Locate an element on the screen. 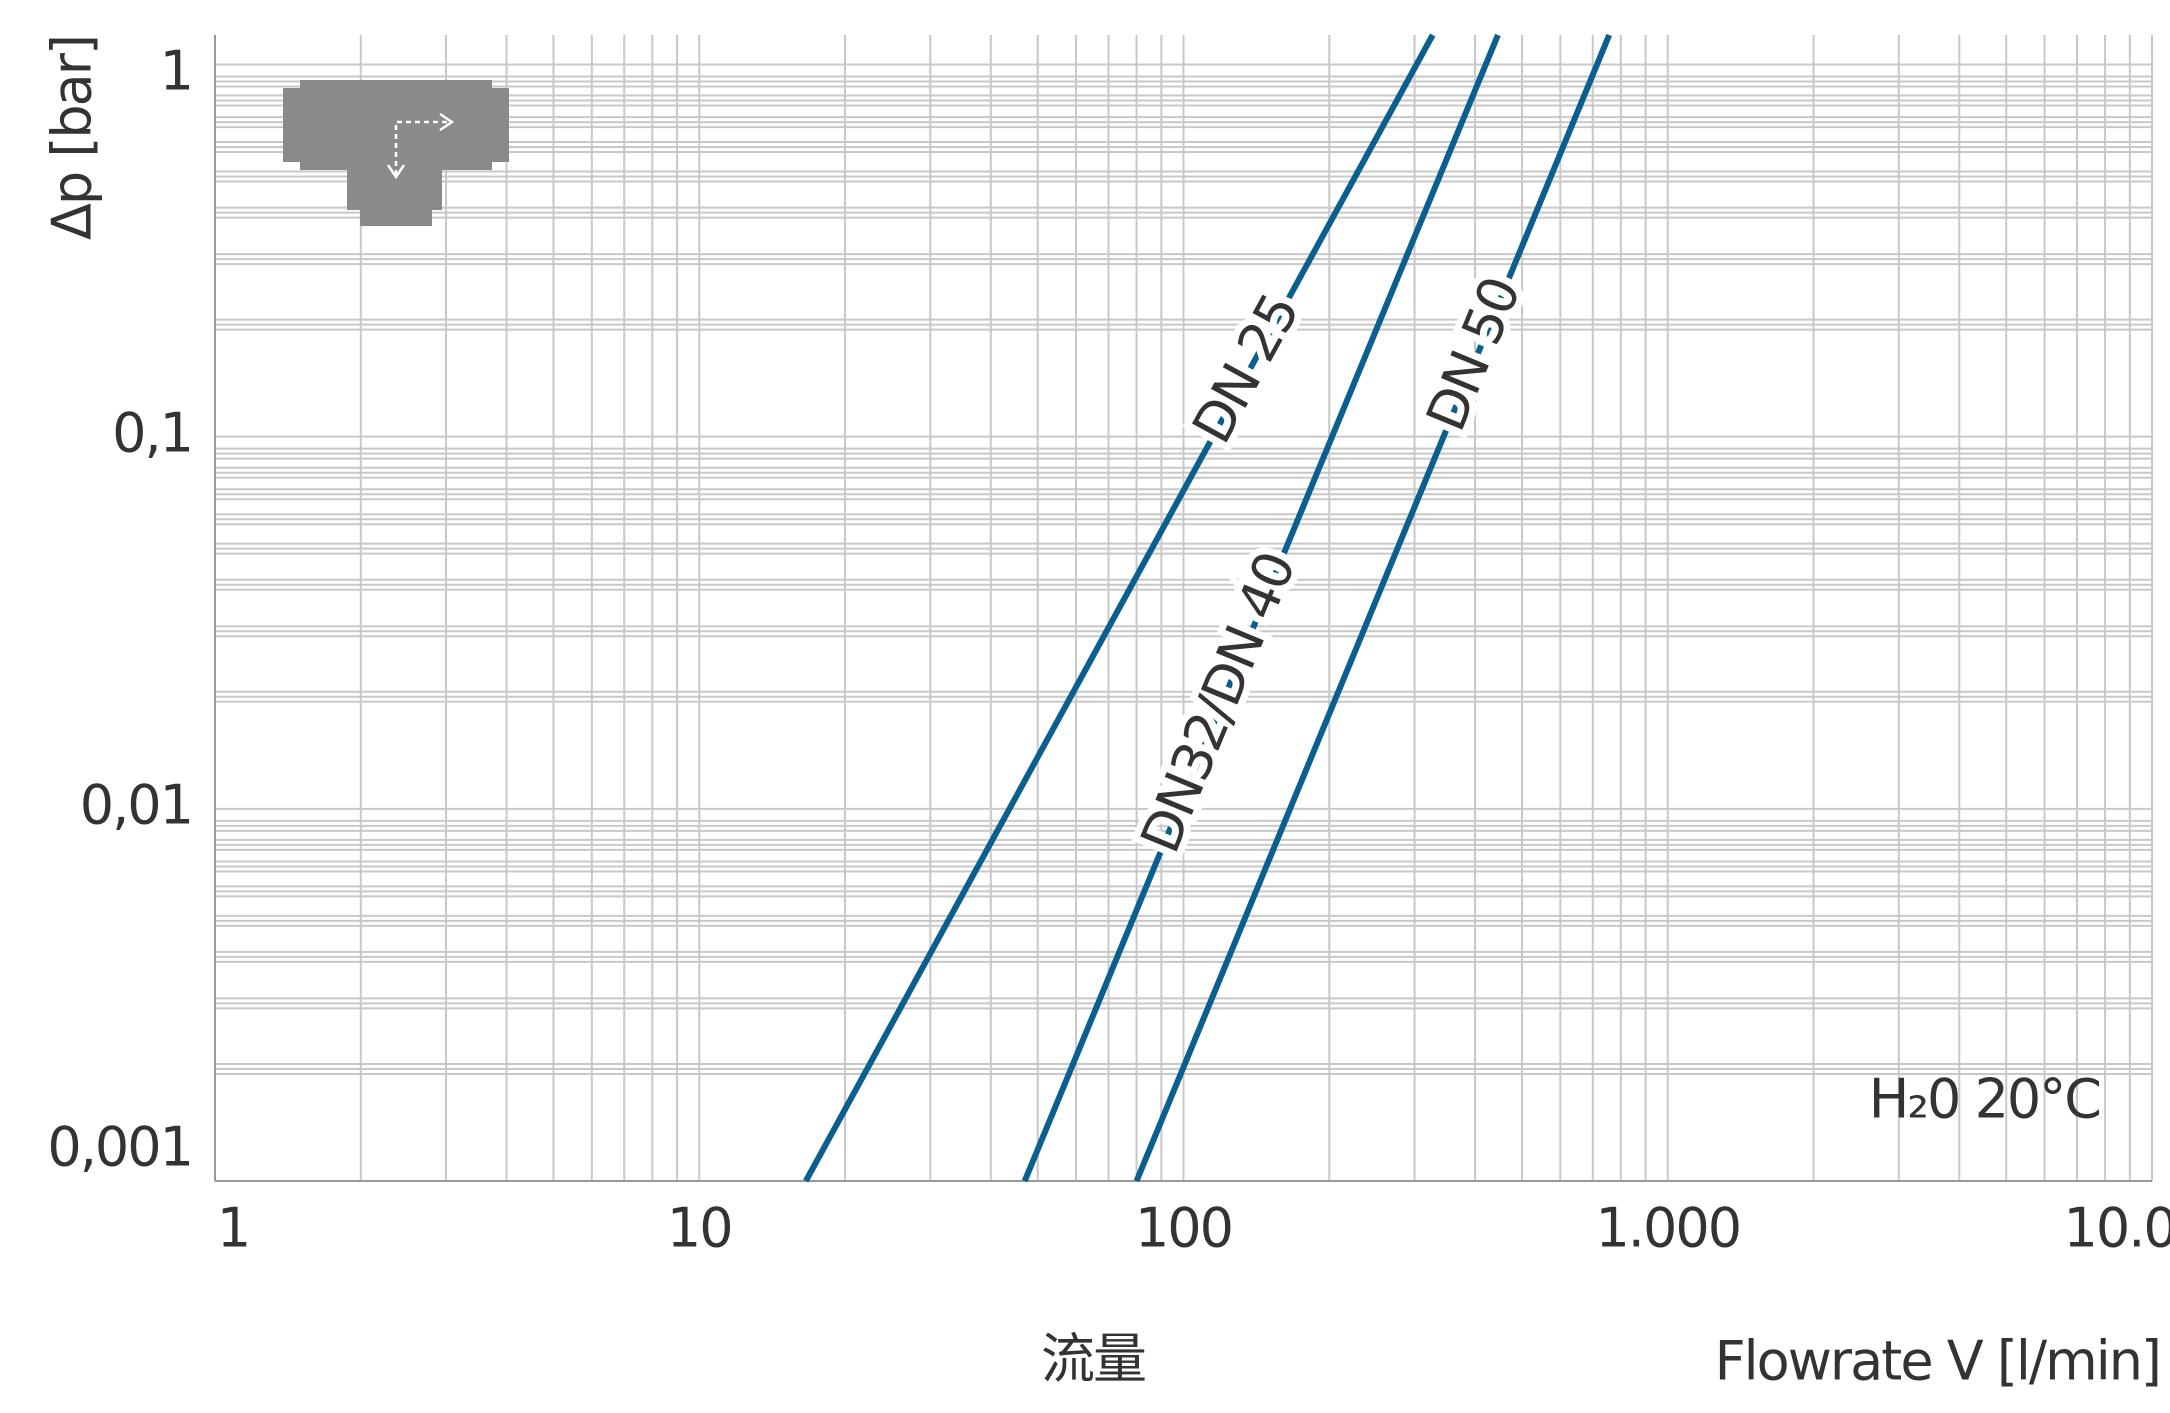 The width and height of the screenshot is (2170, 1413). y-tick-label: 0,1 is located at coordinates (152, 432).